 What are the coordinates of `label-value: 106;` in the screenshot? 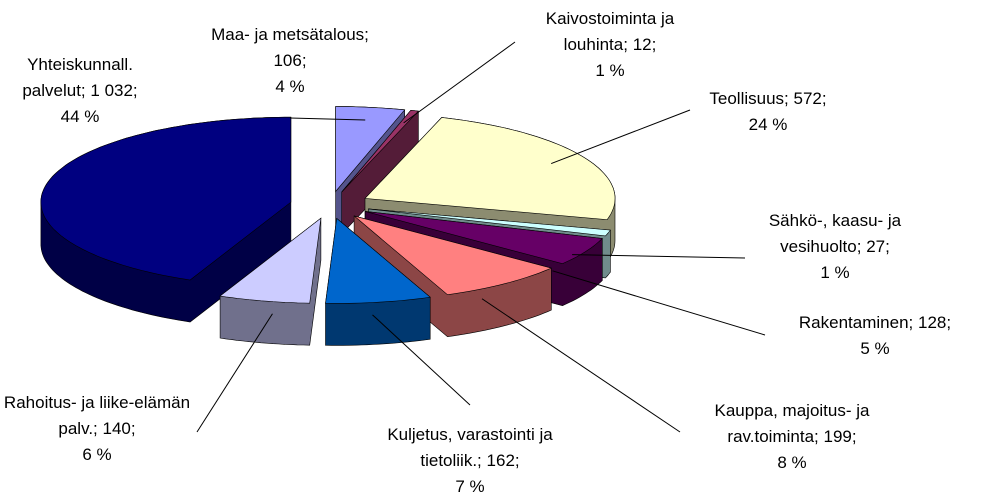 It's located at (290, 60).